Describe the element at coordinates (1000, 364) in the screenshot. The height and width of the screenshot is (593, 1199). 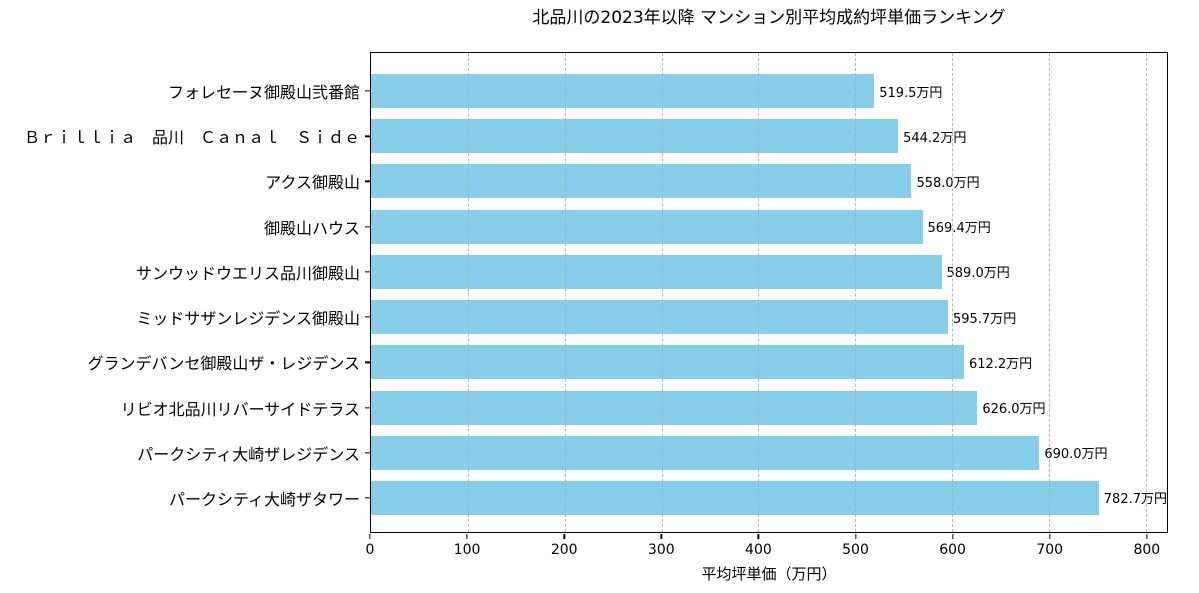
I see `bar-value-label: 612.2万円` at that location.